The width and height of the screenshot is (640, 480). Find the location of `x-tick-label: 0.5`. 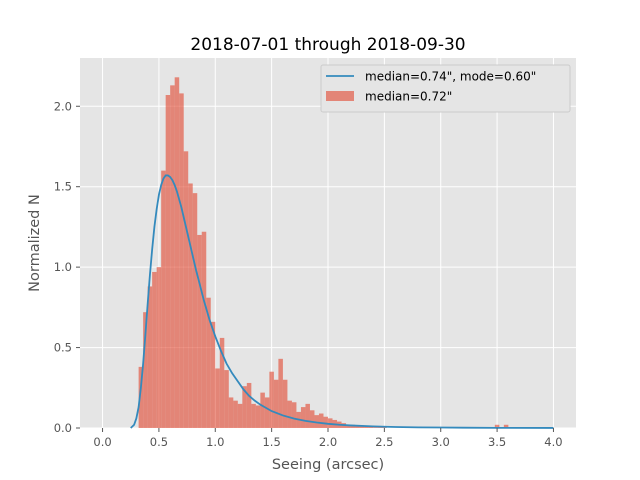

x-tick-label: 0.5 is located at coordinates (159, 442).